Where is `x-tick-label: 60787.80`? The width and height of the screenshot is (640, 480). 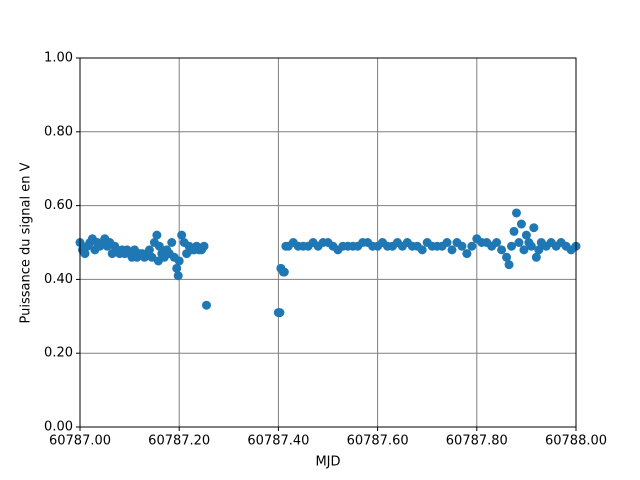
x-tick-label: 60787.80 is located at coordinates (477, 441).